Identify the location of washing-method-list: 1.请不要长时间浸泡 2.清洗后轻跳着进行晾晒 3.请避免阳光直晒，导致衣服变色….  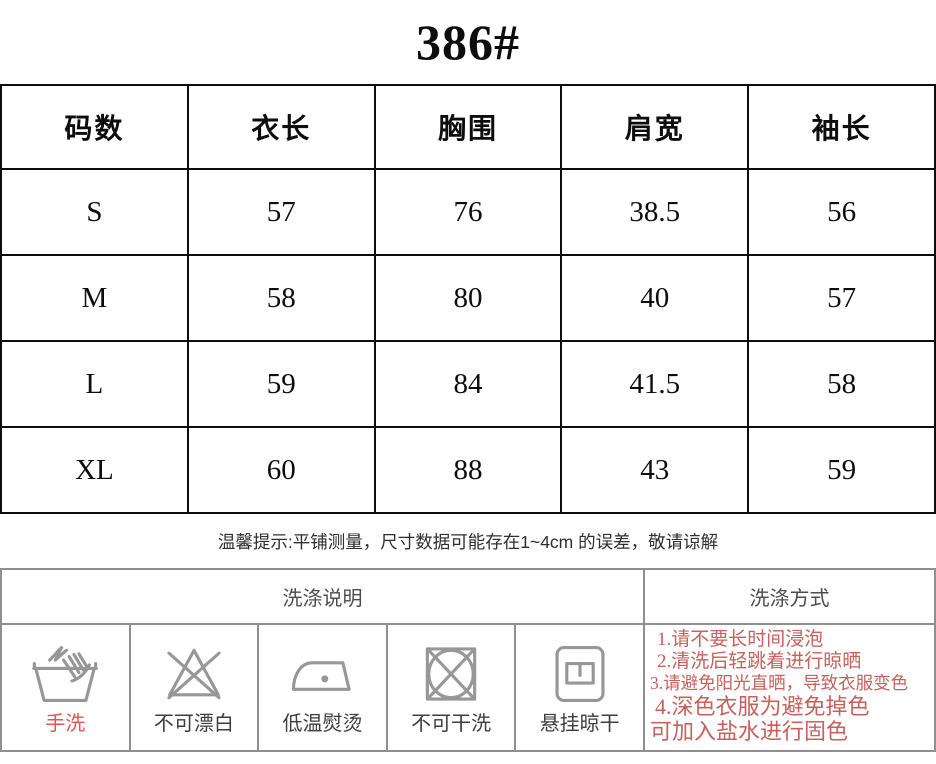
(789, 687).